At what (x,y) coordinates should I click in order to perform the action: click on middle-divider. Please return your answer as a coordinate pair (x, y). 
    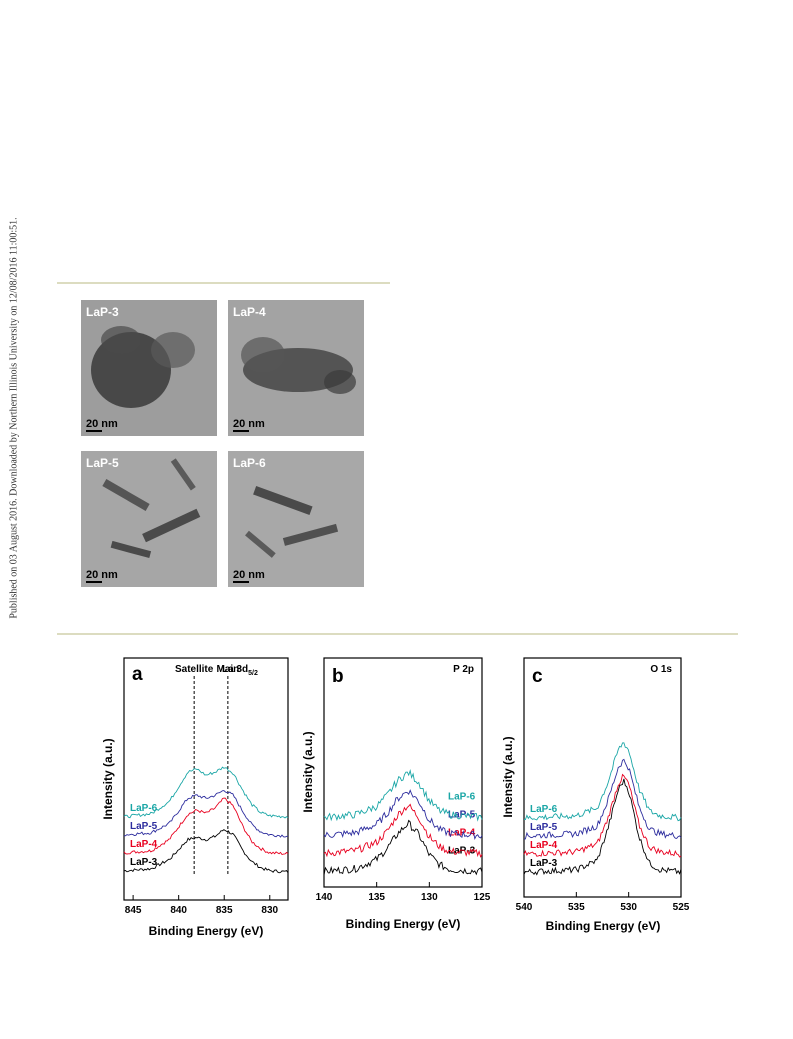
    Looking at the image, I should click on (397, 634).